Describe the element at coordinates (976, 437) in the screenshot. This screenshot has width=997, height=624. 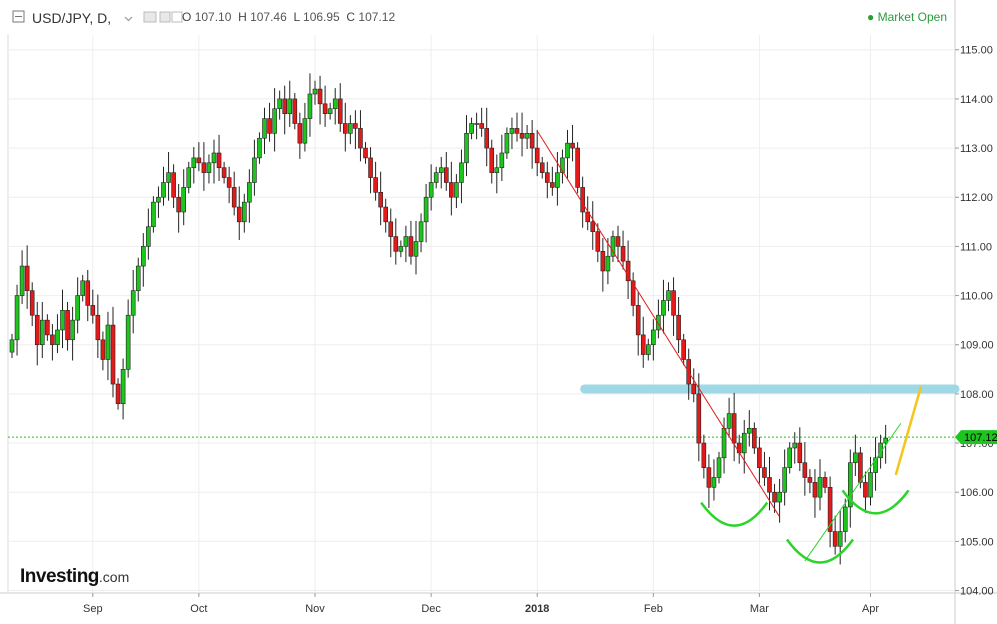
I see `last-price-tag` at that location.